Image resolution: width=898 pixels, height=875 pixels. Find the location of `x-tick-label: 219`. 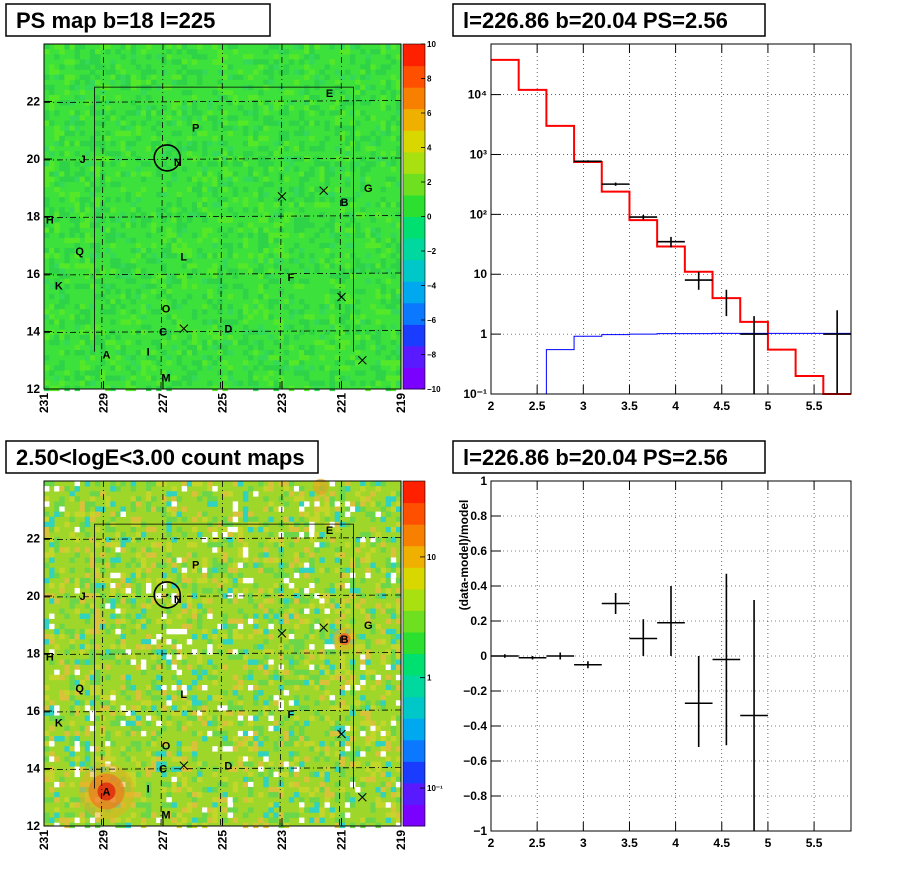

x-tick-label: 219 is located at coordinates (401, 403).